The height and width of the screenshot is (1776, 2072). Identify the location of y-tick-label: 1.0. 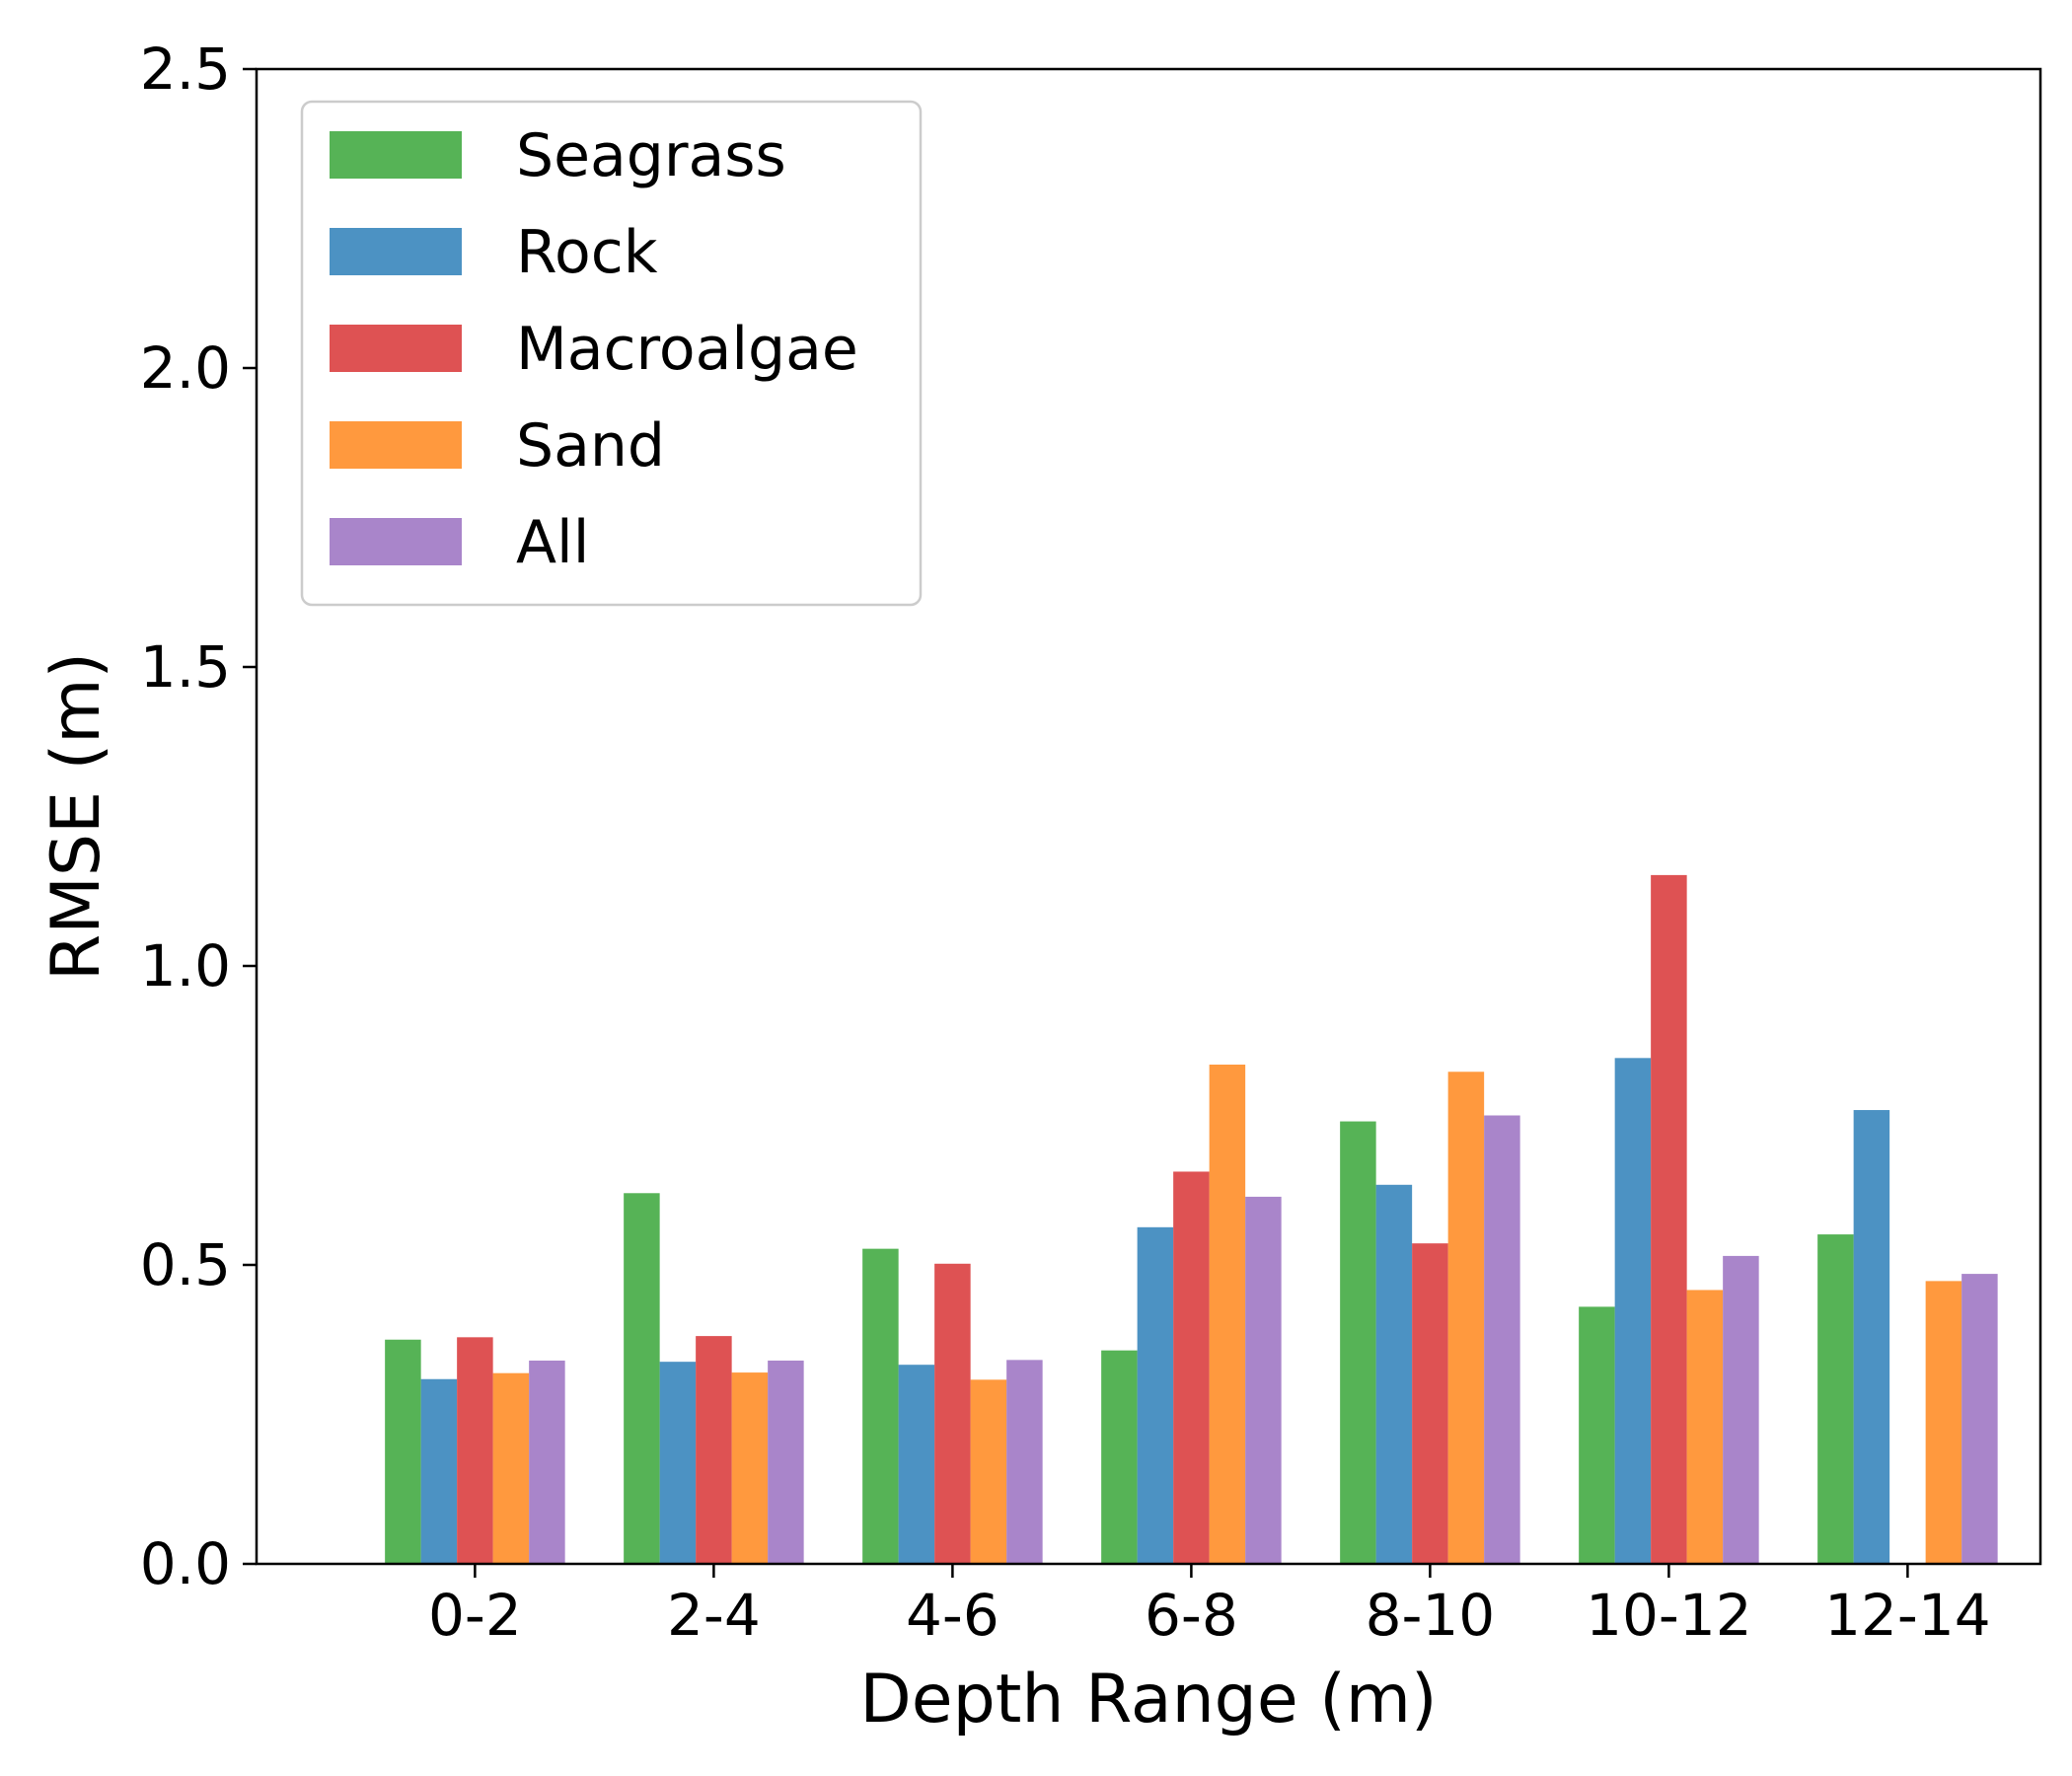
(186, 966).